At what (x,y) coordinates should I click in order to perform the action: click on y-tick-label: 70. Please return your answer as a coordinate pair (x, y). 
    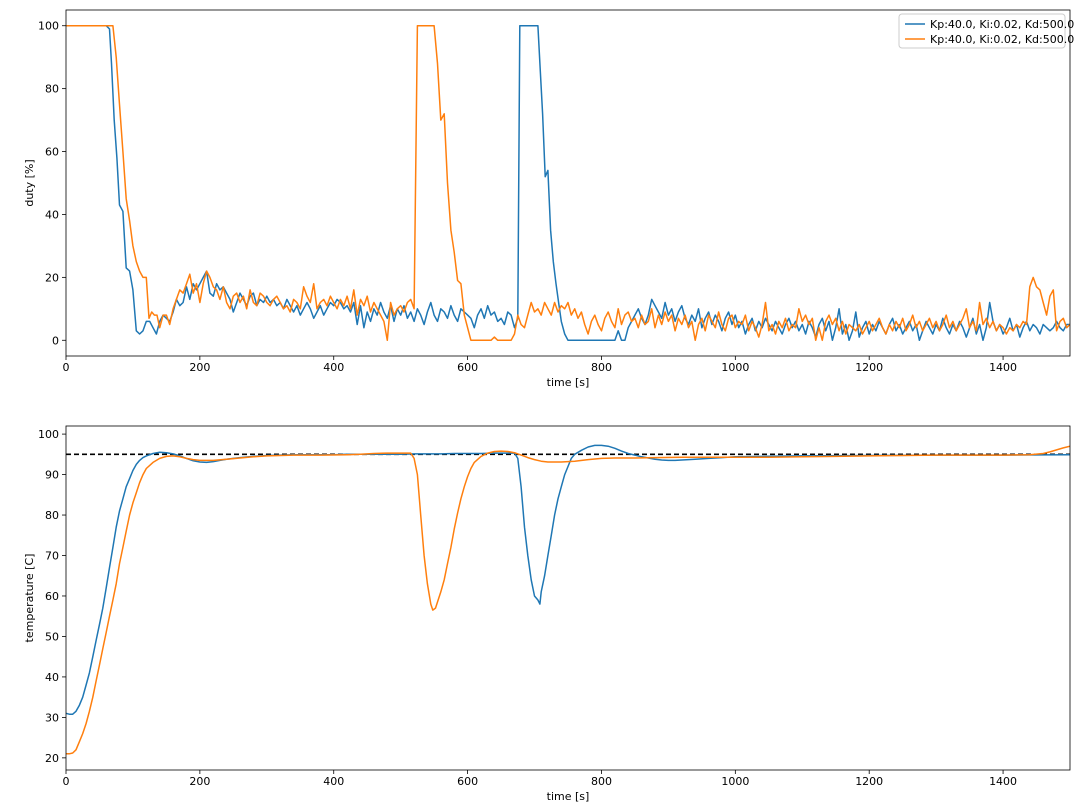
    Looking at the image, I should click on (52, 556).